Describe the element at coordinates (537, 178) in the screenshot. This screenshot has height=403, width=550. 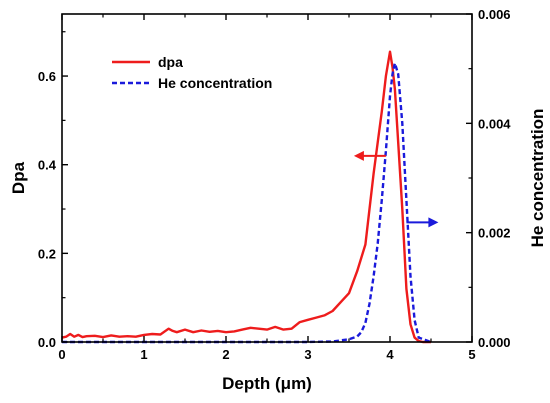
I see `y-right-axis-label: He concentration` at that location.